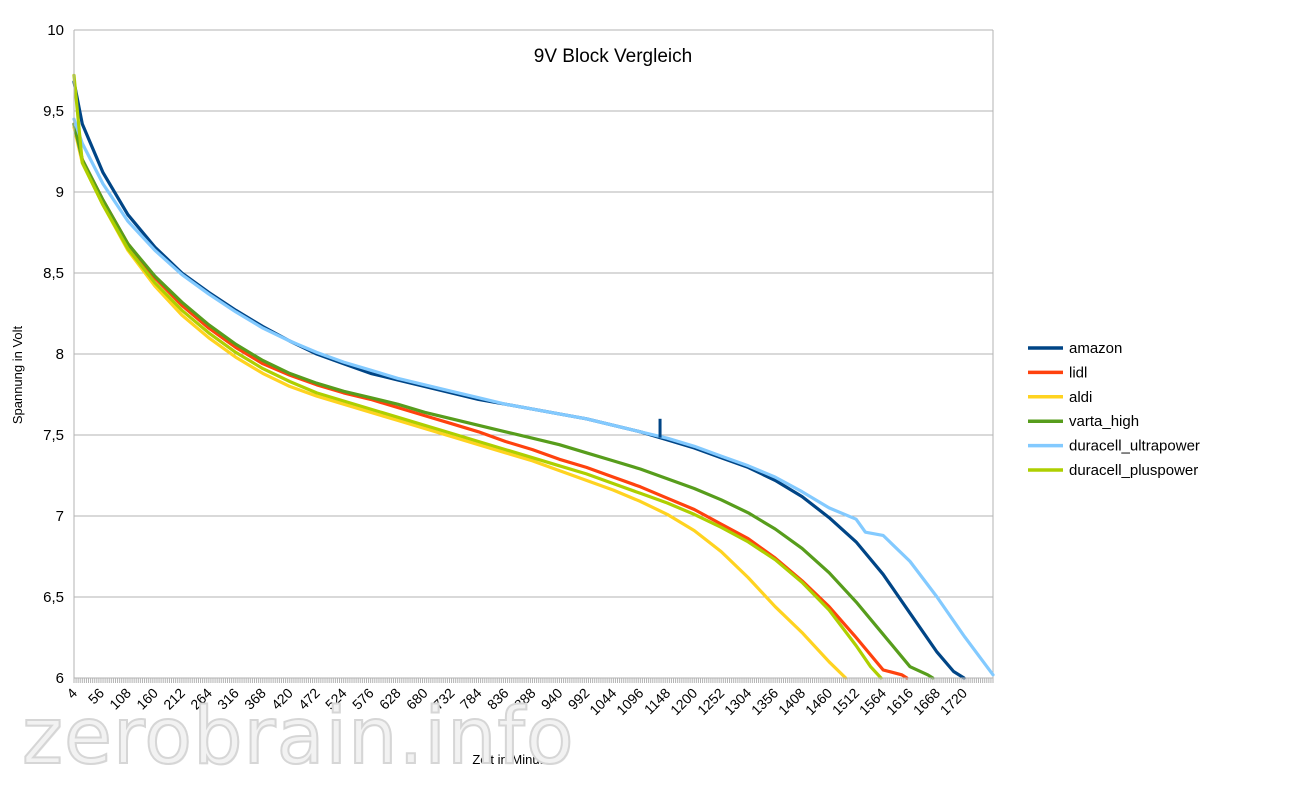  What do you see at coordinates (953, 701) in the screenshot?
I see `x-tick-label: 1720` at bounding box center [953, 701].